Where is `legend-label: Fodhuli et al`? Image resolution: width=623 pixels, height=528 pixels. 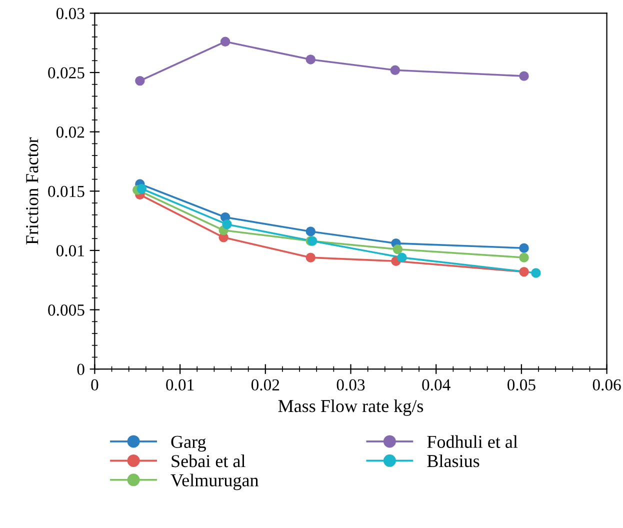
legend-label: Fodhuli et al is located at coordinates (472, 441).